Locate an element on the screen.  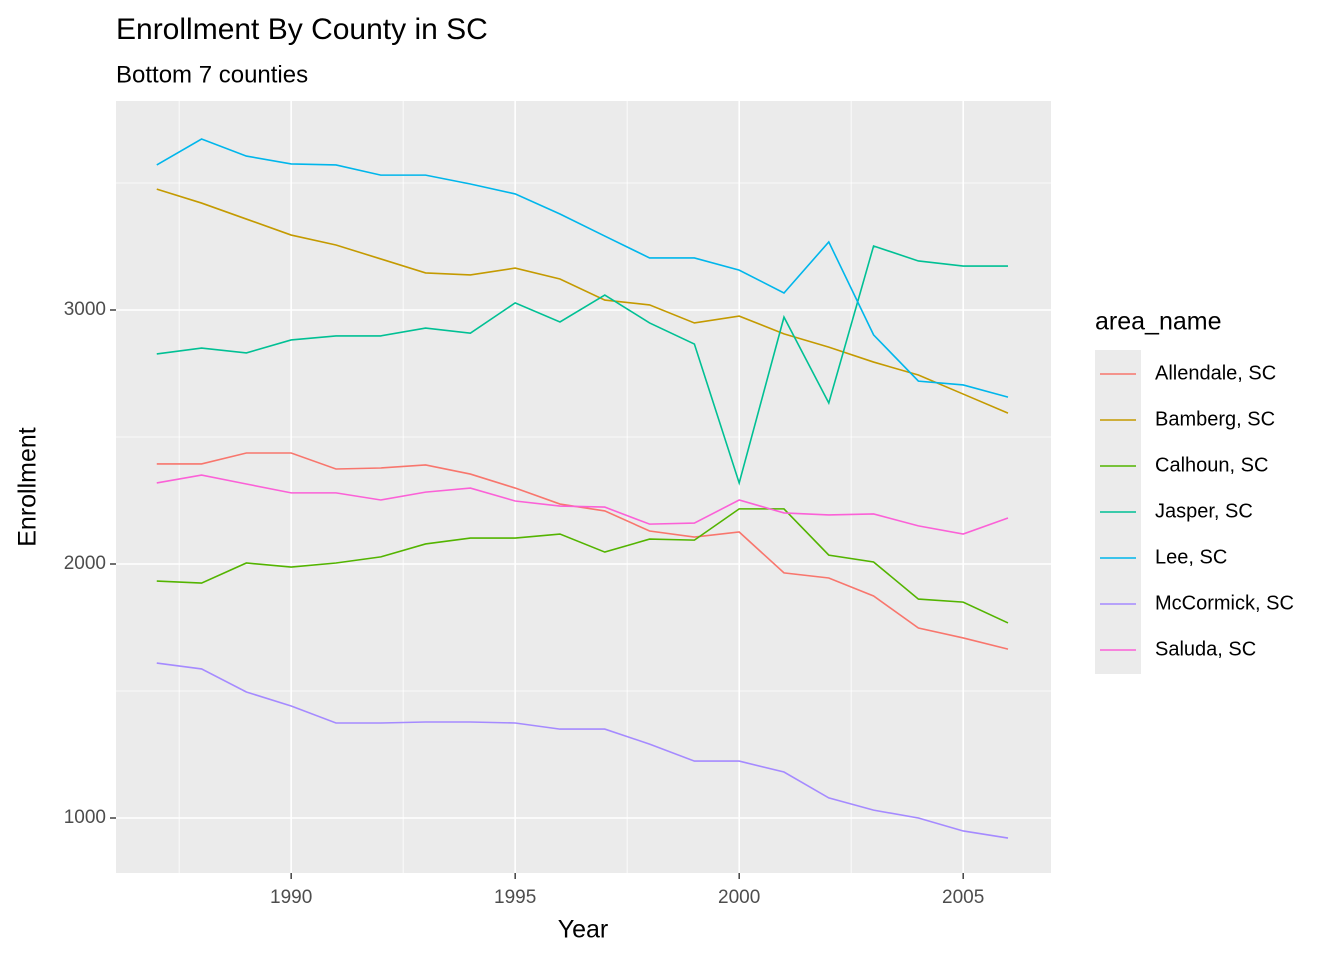
legend-title: area_name is located at coordinates (1158, 322).